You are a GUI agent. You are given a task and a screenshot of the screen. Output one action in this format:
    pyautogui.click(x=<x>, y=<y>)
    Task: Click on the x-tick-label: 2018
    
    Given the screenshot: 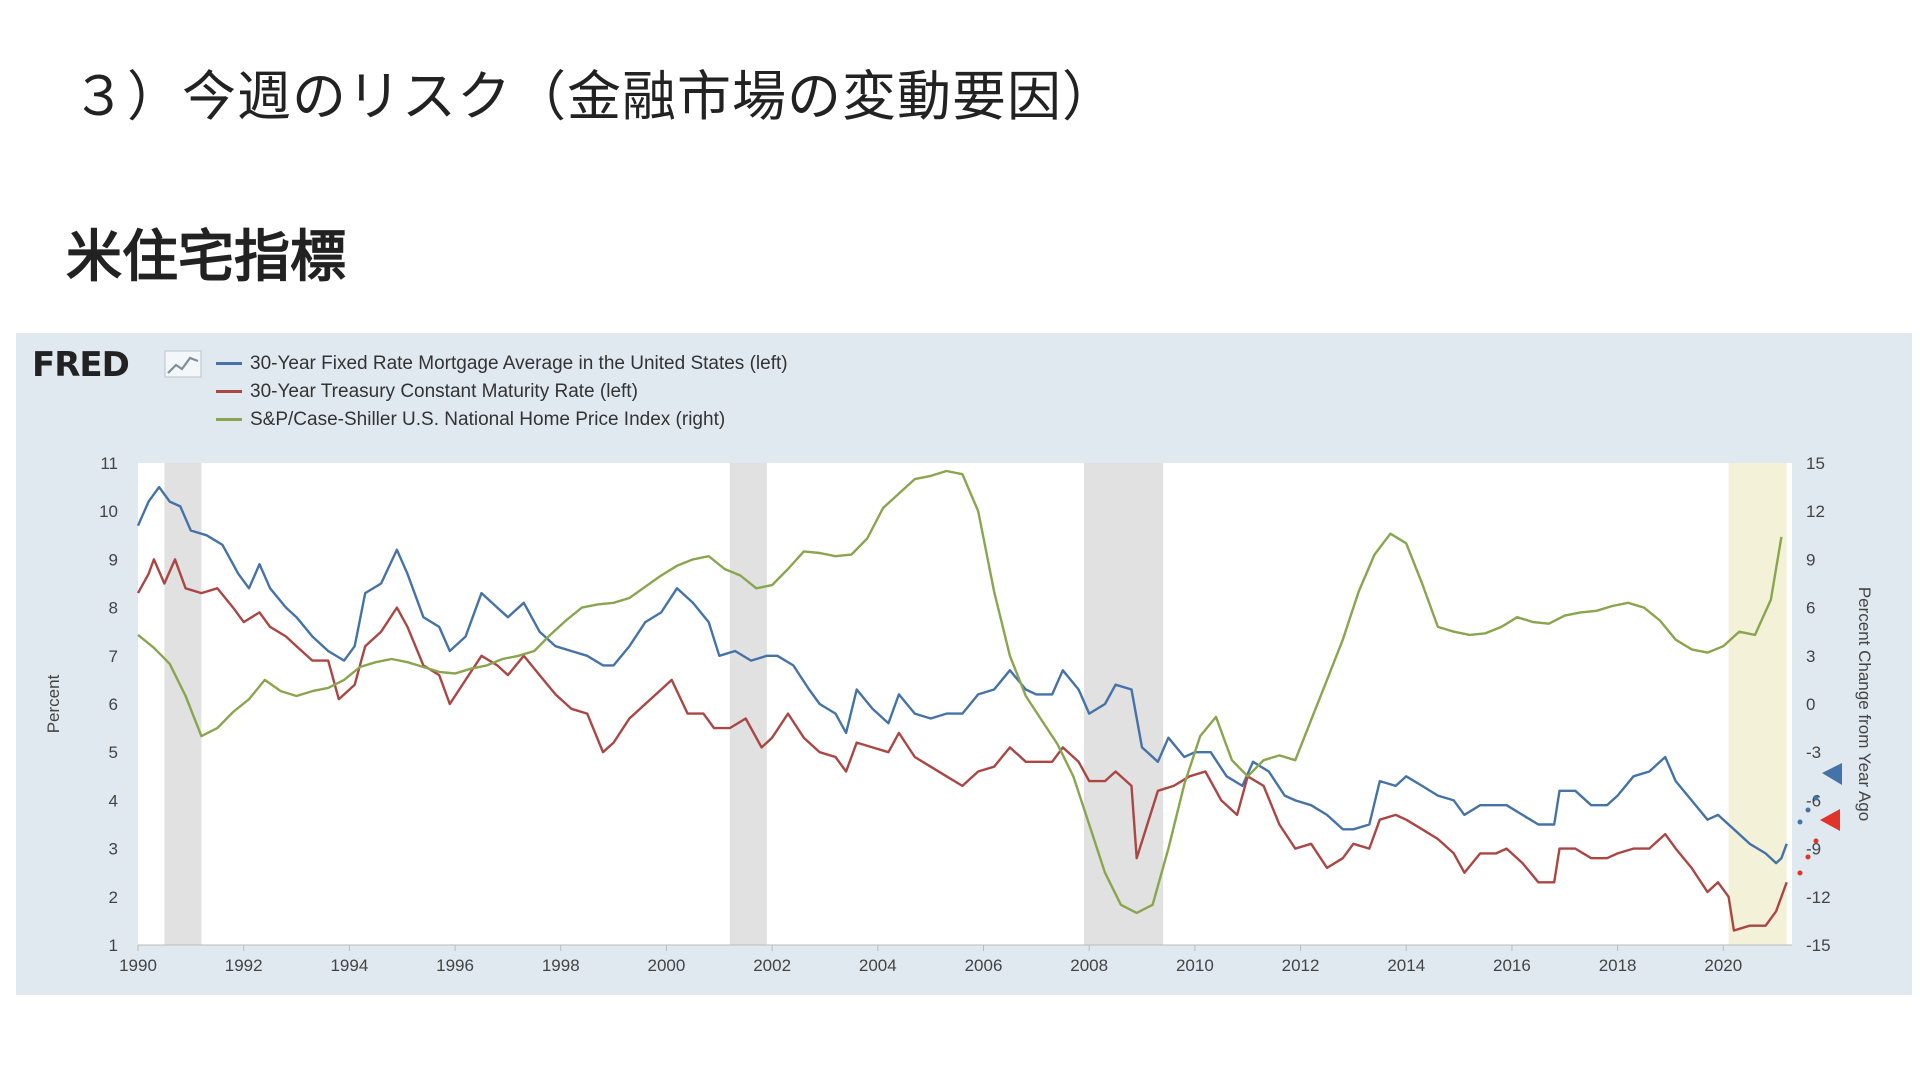 What is the action you would take?
    pyautogui.click(x=1618, y=965)
    